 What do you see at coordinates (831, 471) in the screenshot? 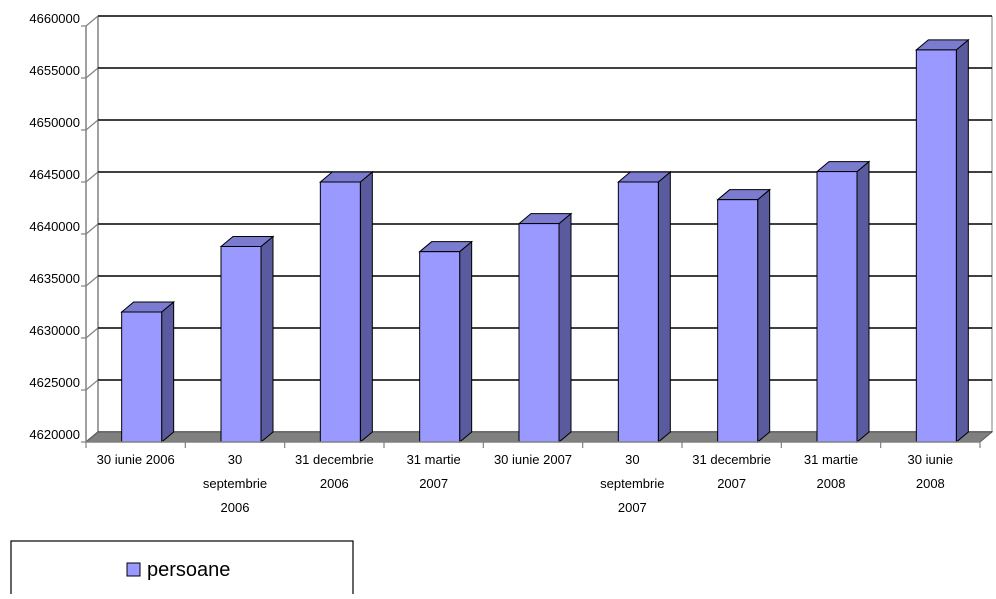
I see `x-tick-label: 31 martie 2008` at bounding box center [831, 471].